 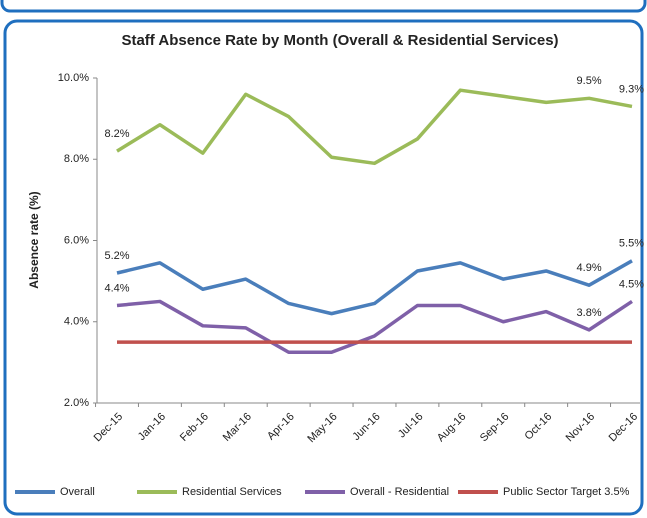 I want to click on data-label: 9.5%, so click(x=589, y=81).